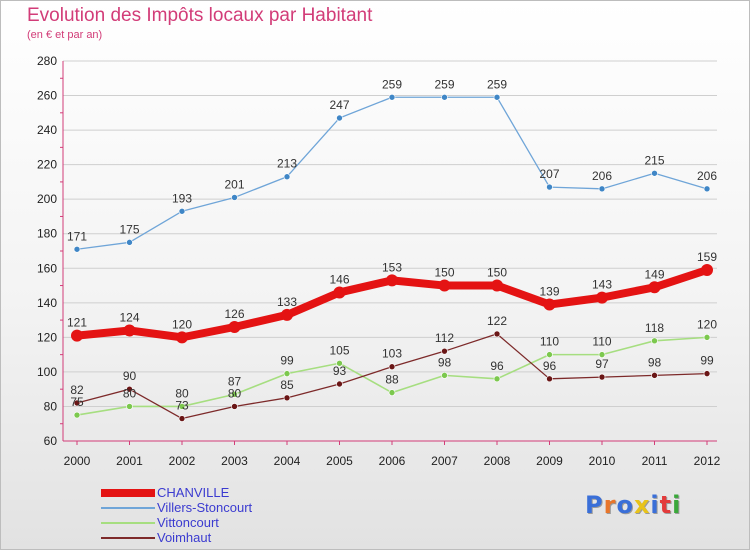 The image size is (750, 550). I want to click on y-tick-label-240: 240, so click(47, 130).